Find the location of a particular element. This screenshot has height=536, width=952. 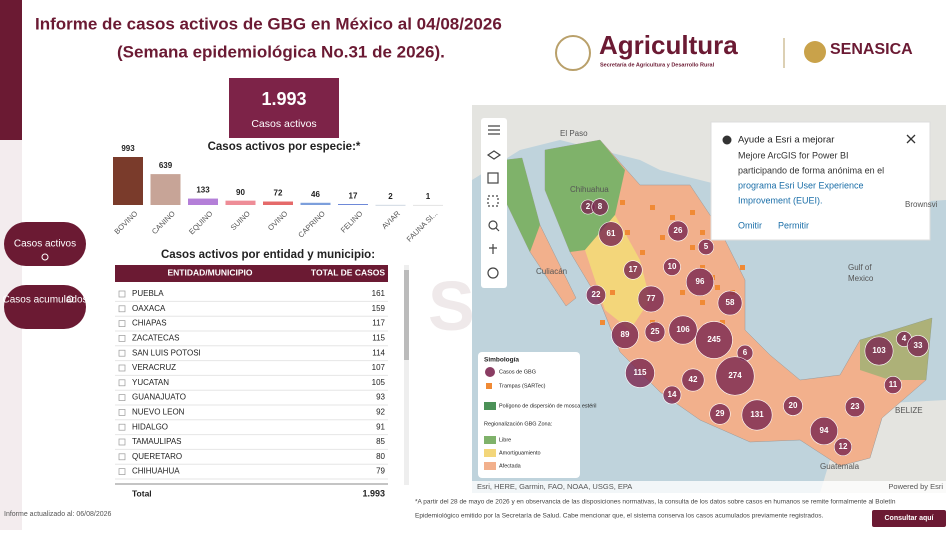

map-central-america is located at coordinates (883, 446).